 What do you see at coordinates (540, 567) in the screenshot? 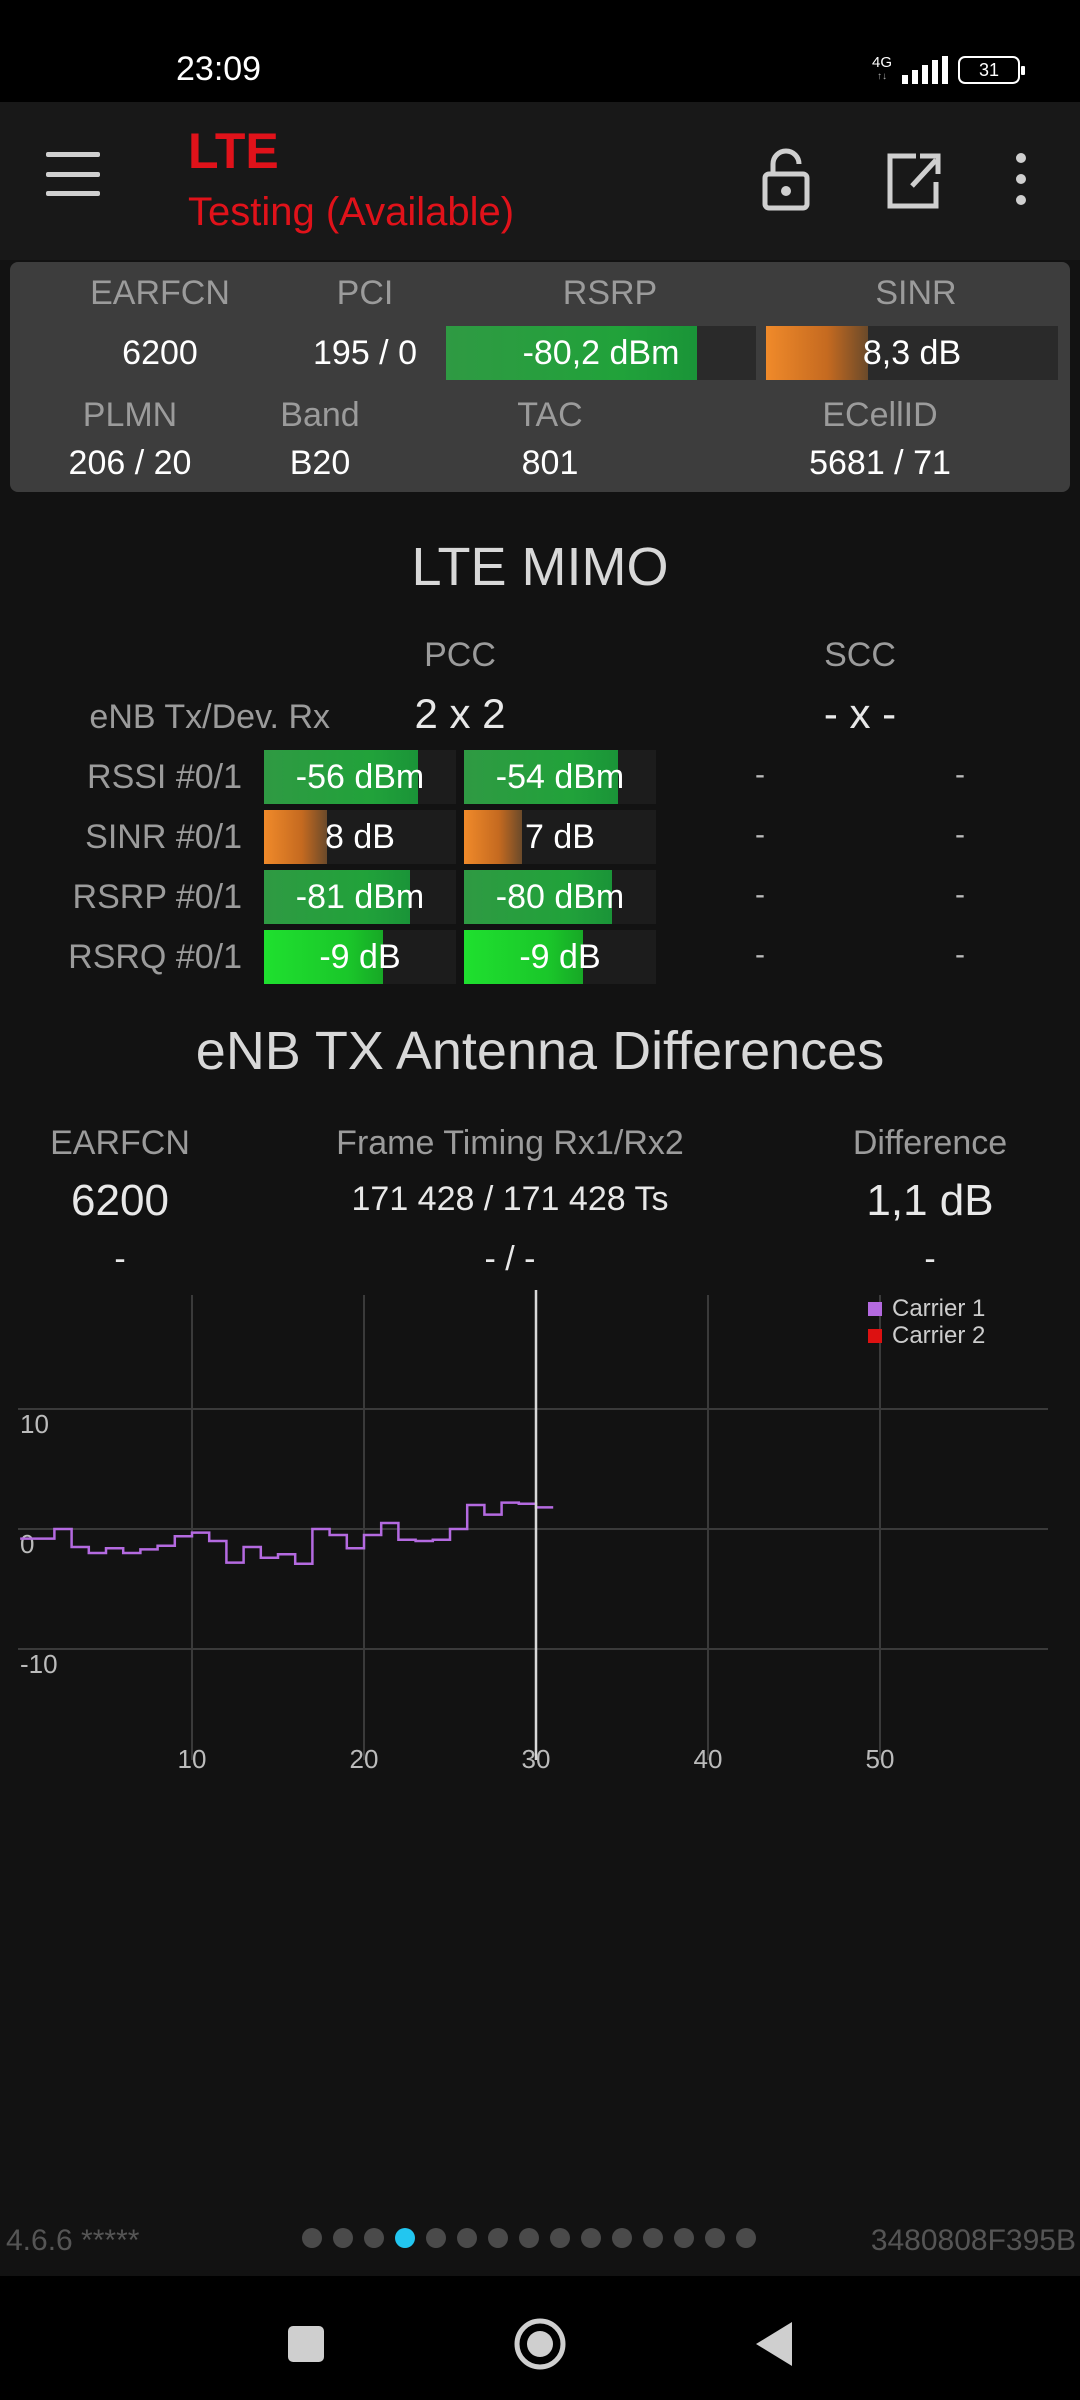
I see `mimo-title: LTE MIMO` at bounding box center [540, 567].